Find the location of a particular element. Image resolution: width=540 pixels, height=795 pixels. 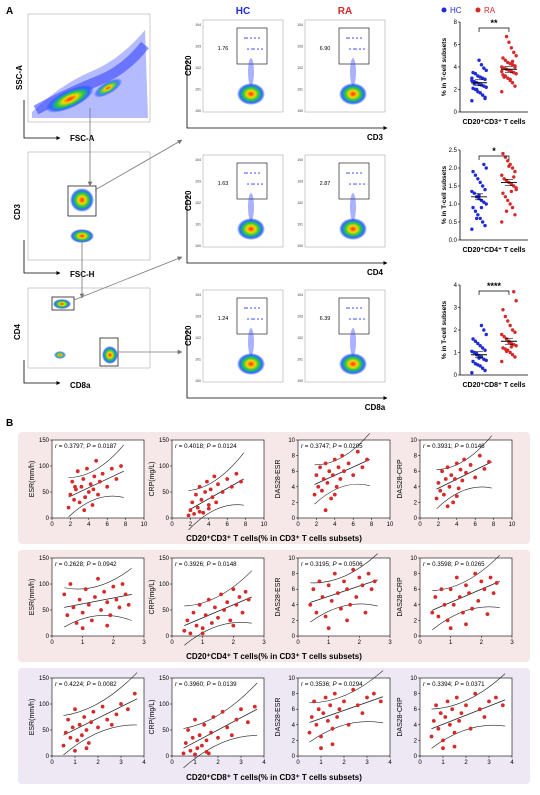

flow-y-tick-label: 102 is located at coordinates (198, 68).